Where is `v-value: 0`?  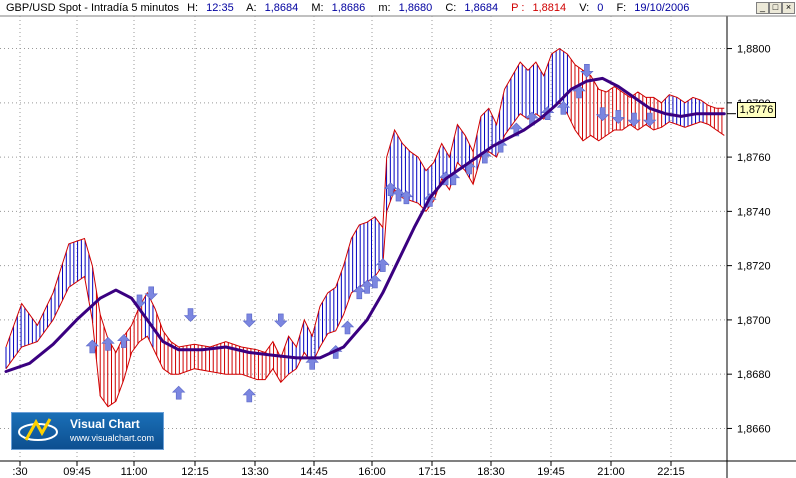
v-value: 0 is located at coordinates (600, 8).